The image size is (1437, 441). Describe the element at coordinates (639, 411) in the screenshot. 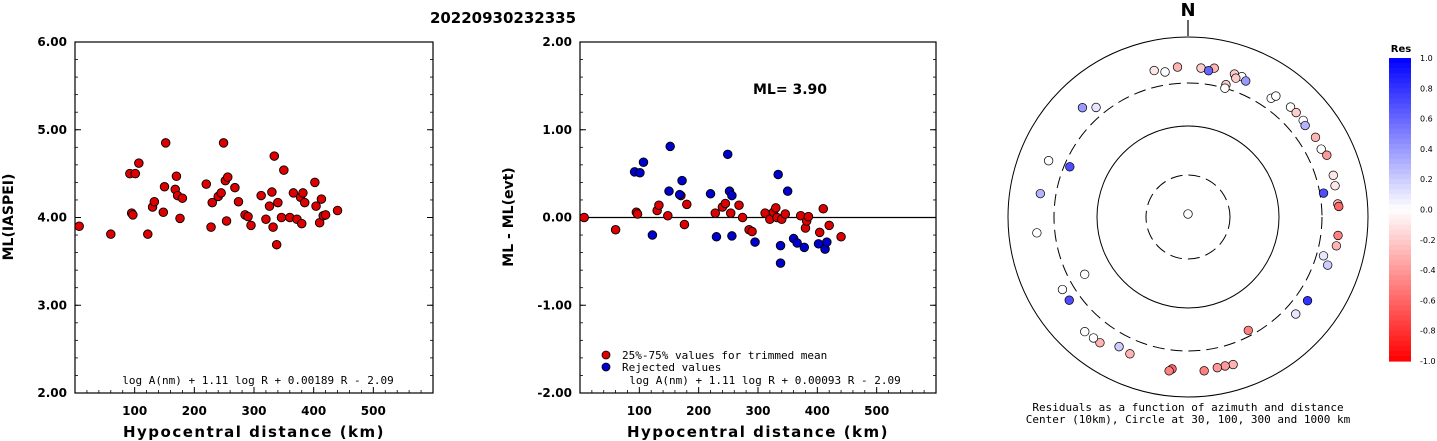

I see `x-tick-label: 100` at that location.